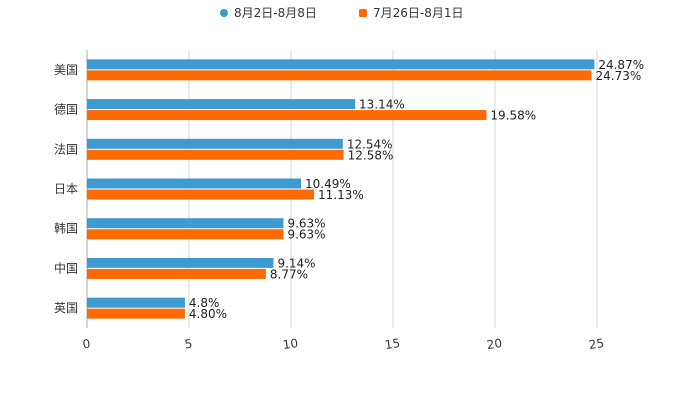  I want to click on category-label-2: 法国, so click(66, 149).